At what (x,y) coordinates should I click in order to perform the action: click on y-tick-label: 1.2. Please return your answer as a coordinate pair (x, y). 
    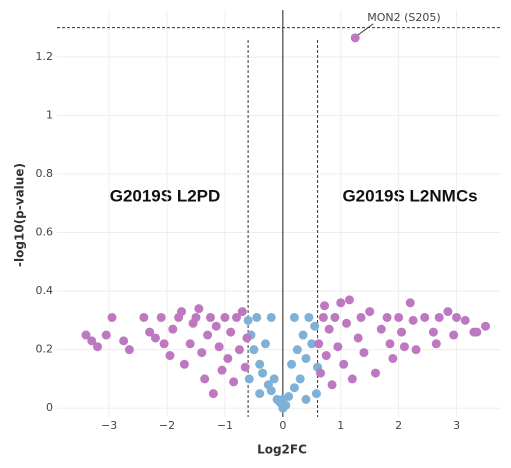
    Looking at the image, I should click on (45, 56).